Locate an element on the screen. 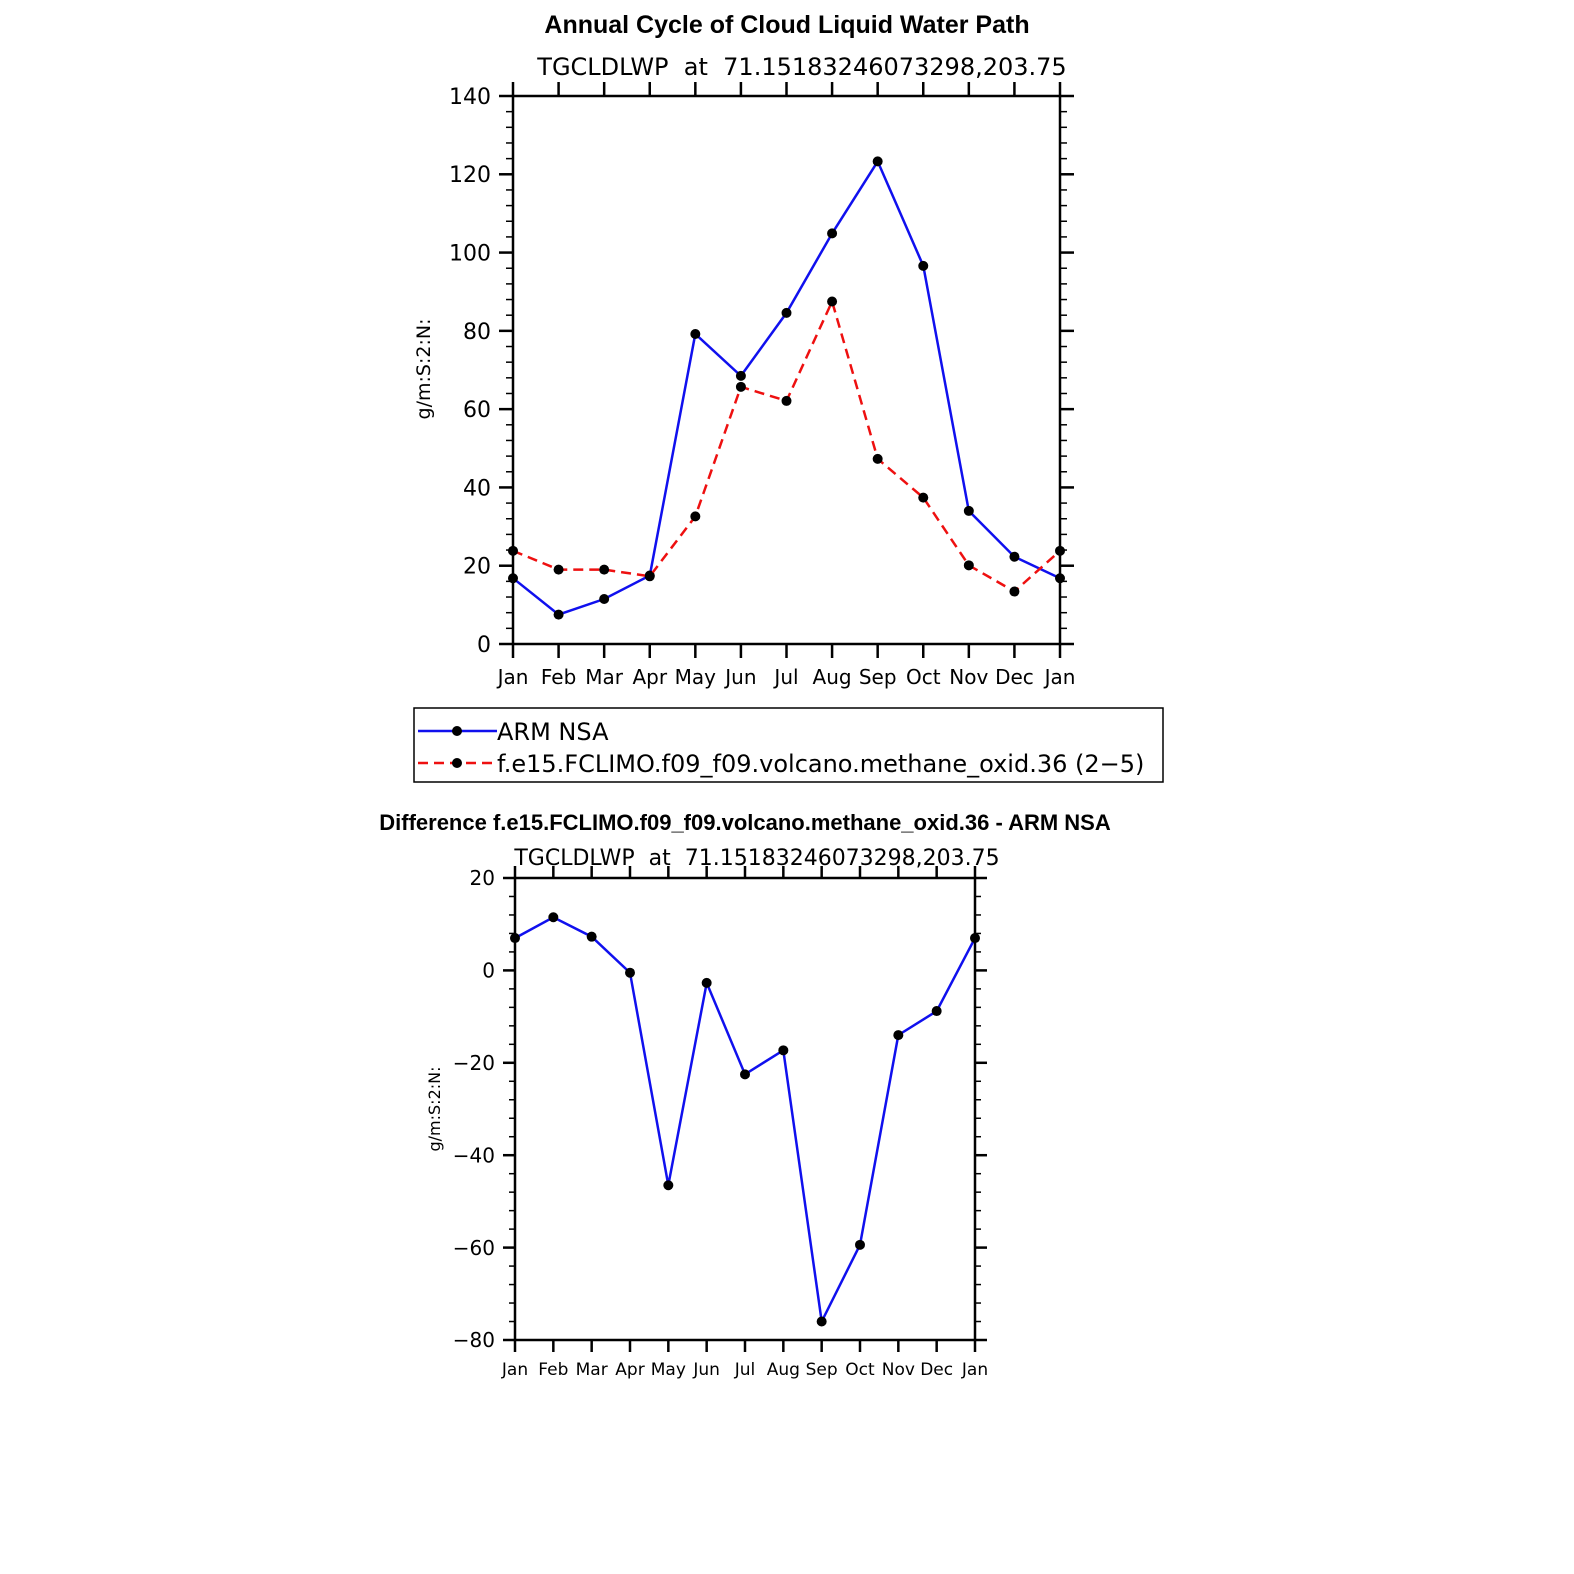  y-tick-labels: −80 −60 −40 −20 0 20 is located at coordinates (474, 1109).